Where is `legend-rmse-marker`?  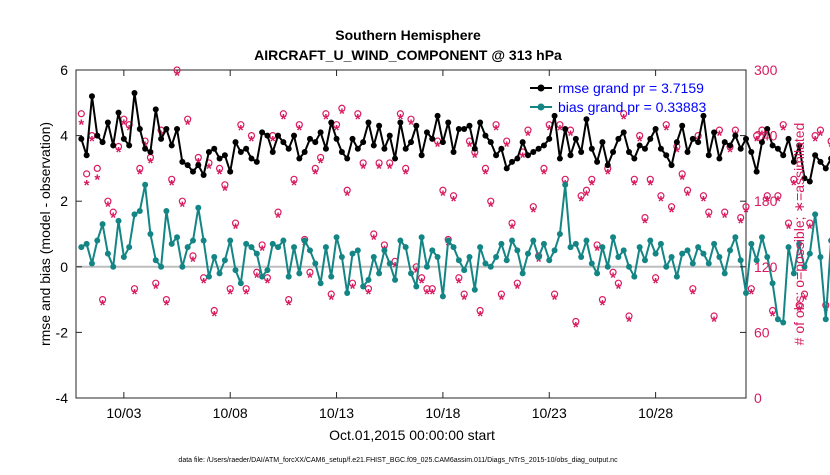
legend-rmse-marker is located at coordinates (541, 88).